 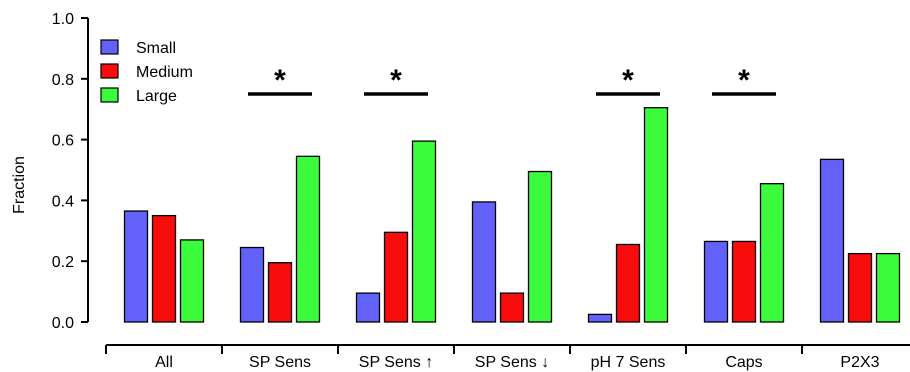 What do you see at coordinates (164, 362) in the screenshot?
I see `x-tick-label: All` at bounding box center [164, 362].